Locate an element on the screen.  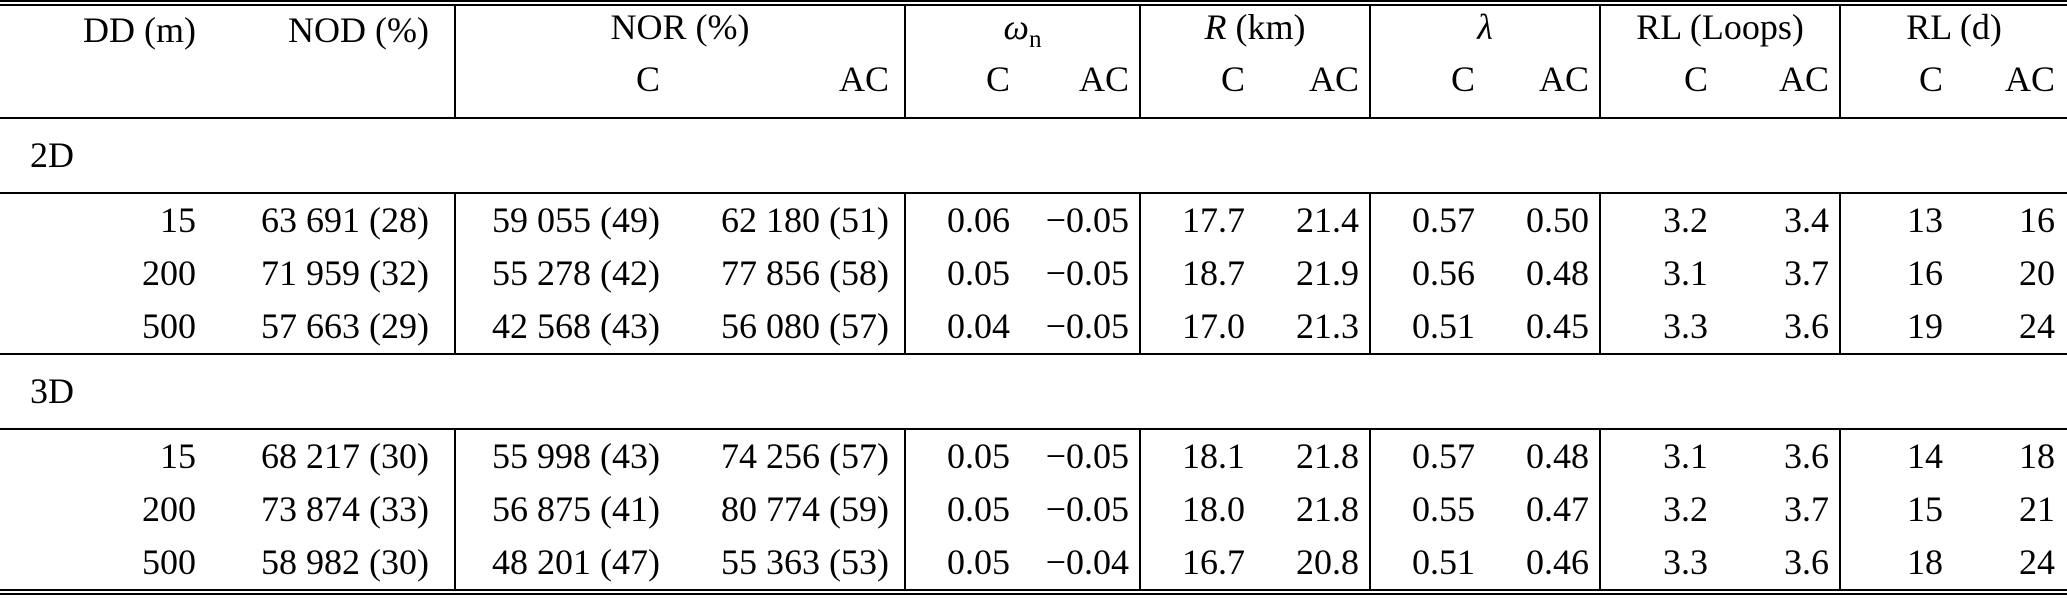
group-header-rl-loops: RL (Loops) is located at coordinates (1720, 29).